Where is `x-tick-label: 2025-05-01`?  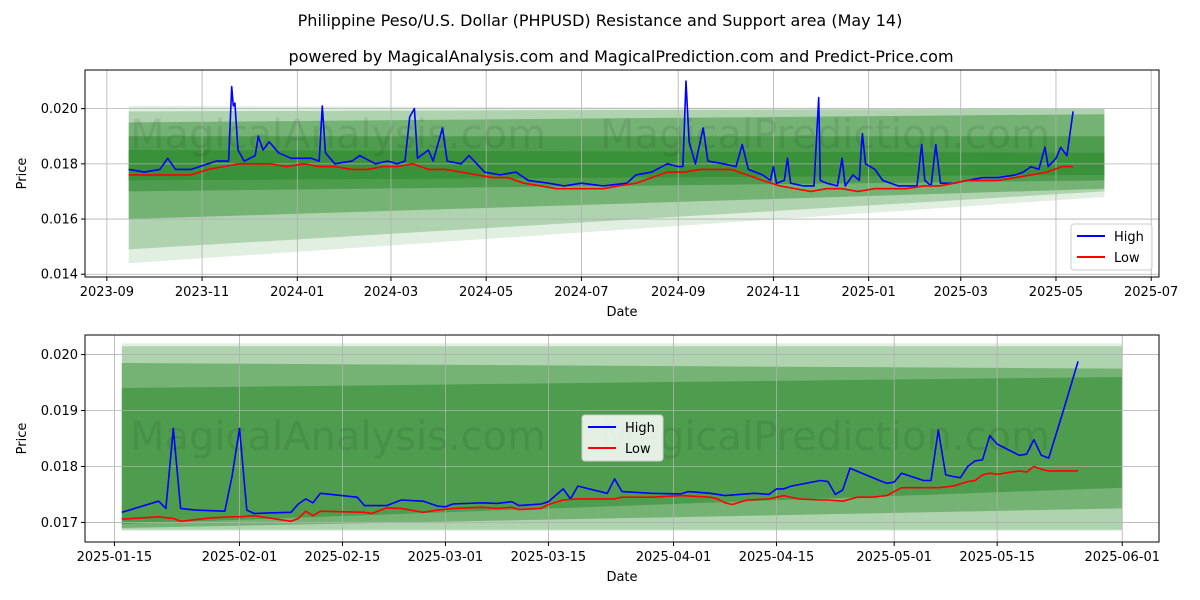 x-tick-label: 2025-05-01 is located at coordinates (894, 557).